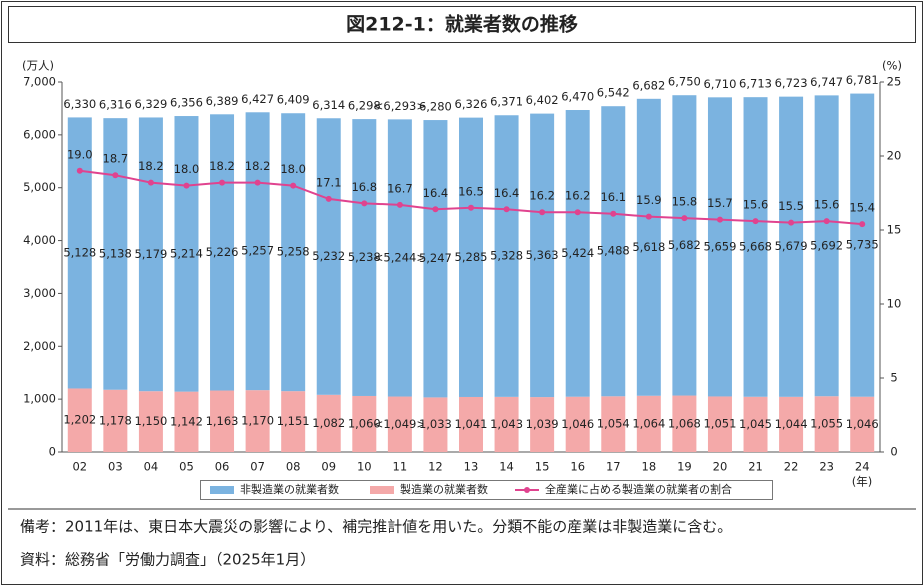 This screenshot has width=924, height=586. I want to click on bar-value-label: 1,151, so click(293, 421).